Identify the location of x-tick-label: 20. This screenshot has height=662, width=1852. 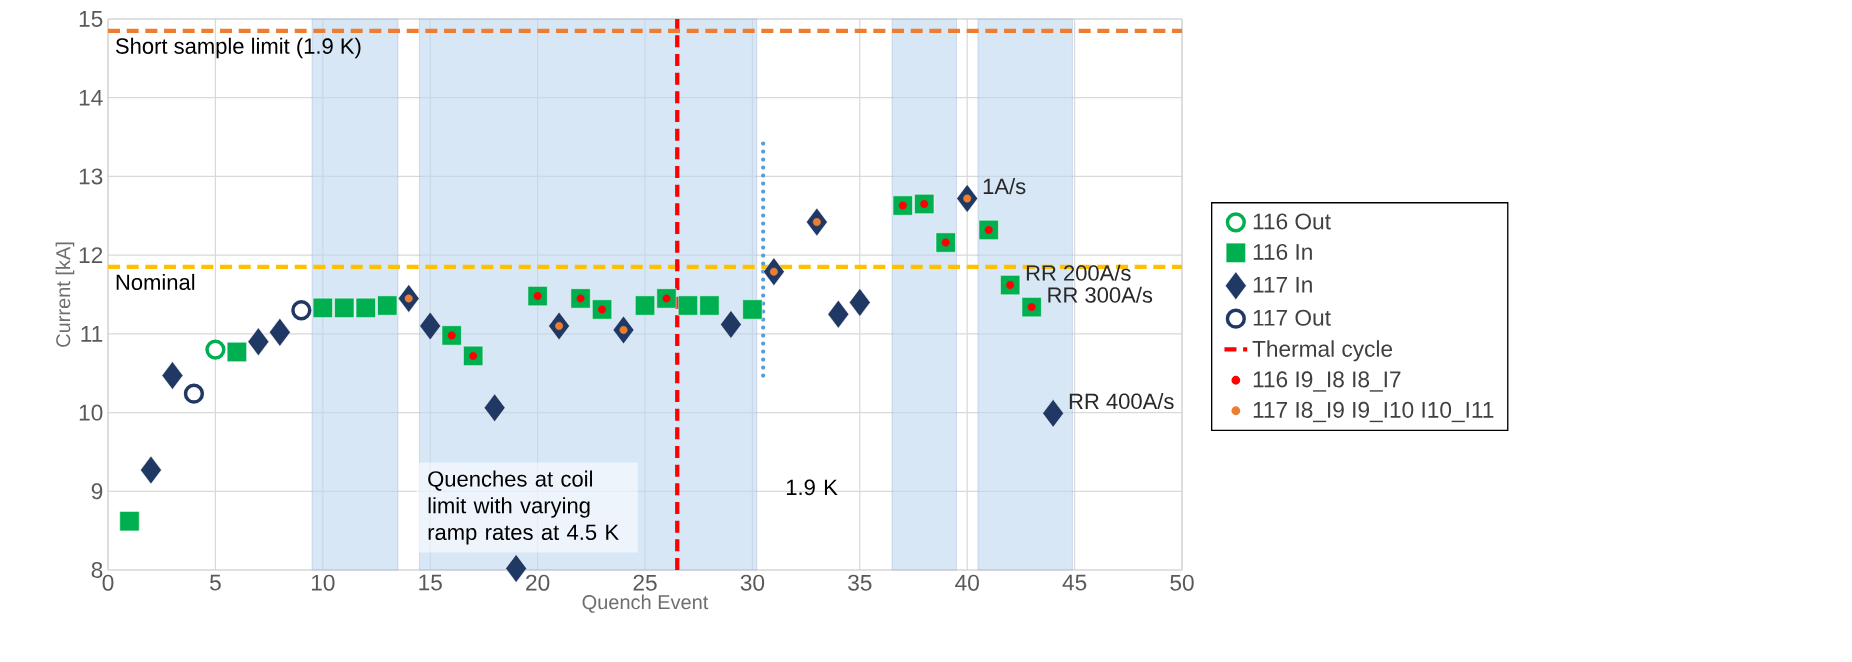
(538, 582).